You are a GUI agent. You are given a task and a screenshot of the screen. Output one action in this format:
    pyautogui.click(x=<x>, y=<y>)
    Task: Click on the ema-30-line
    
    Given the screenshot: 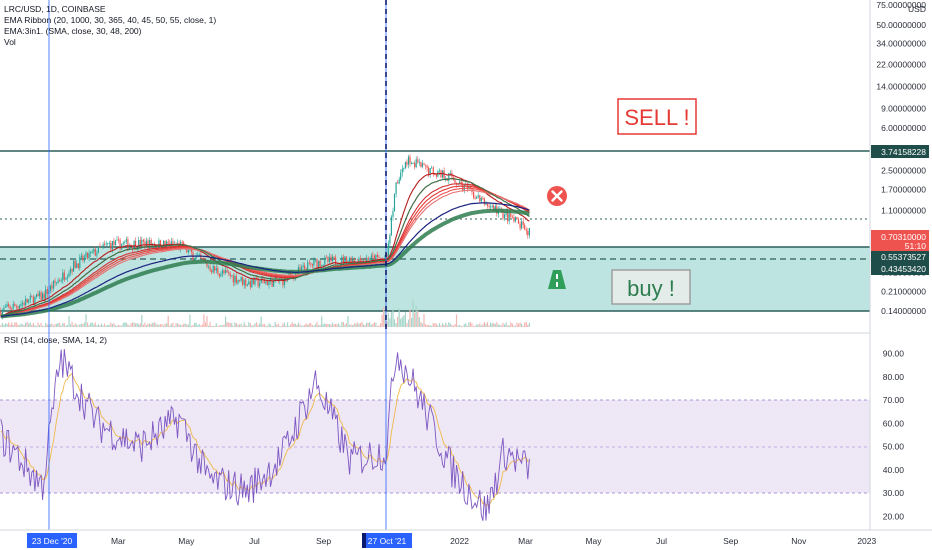 What is the action you would take?
    pyautogui.click(x=265, y=247)
    